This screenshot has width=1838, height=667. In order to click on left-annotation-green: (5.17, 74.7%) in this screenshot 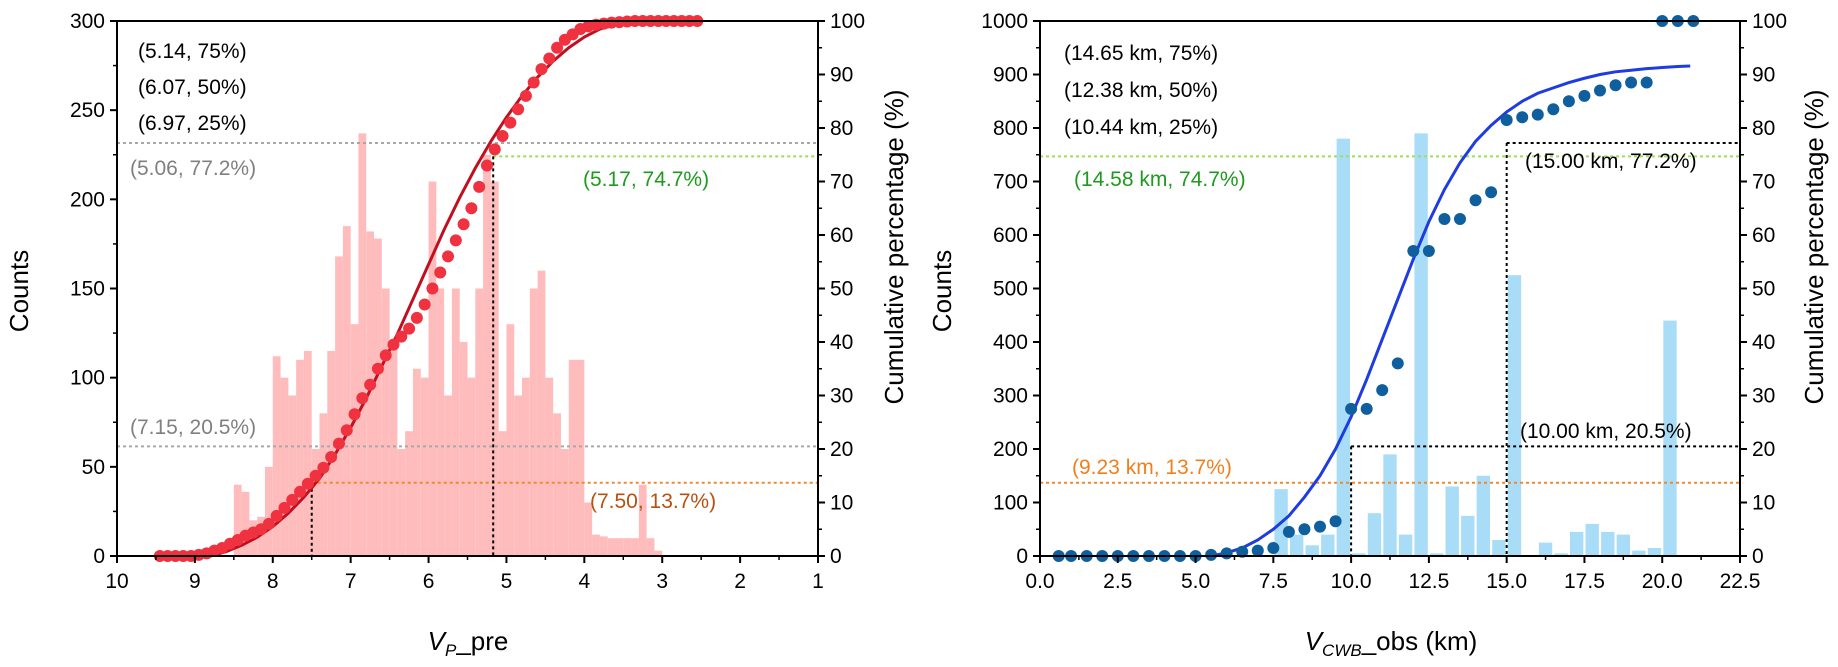, I will do `click(646, 179)`.